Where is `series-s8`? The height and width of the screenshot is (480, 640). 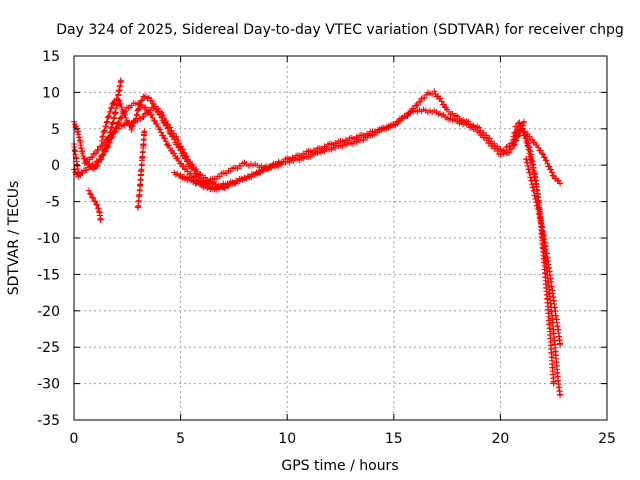
series-s8 is located at coordinates (534, 253).